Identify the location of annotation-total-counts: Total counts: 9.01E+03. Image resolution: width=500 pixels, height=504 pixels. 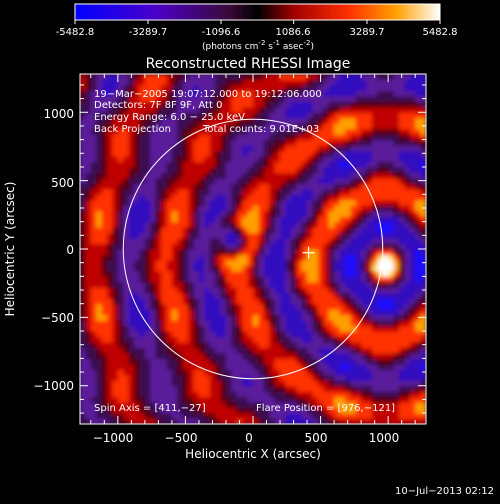
(260, 129).